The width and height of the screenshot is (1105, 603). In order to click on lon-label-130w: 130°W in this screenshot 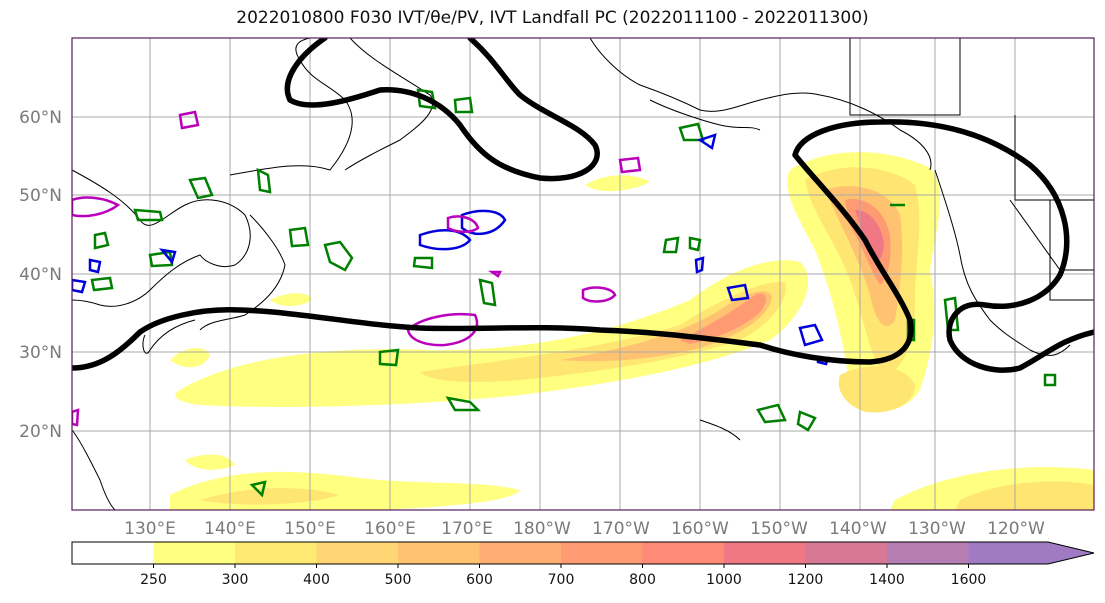, I will do `click(937, 529)`.